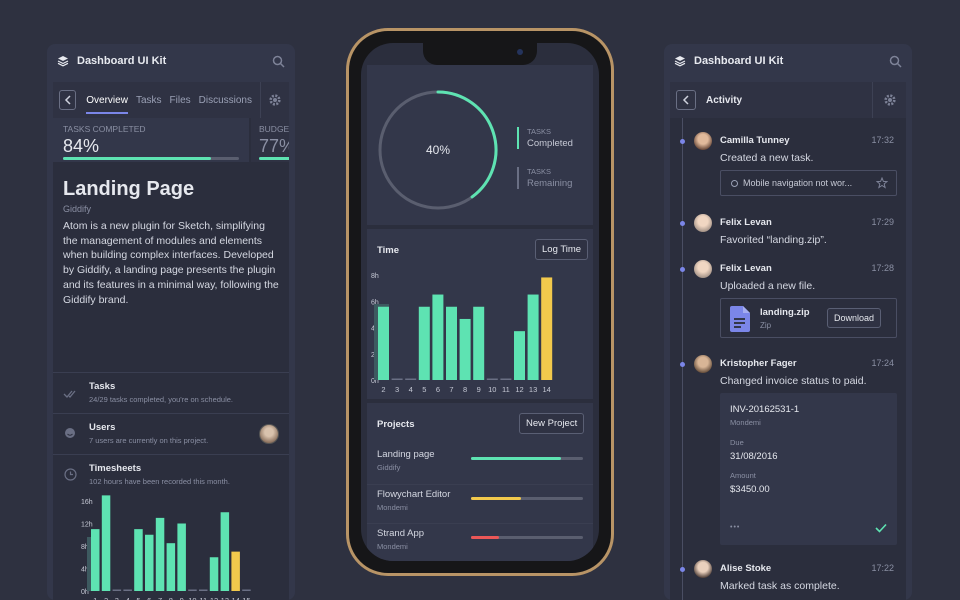 This screenshot has width=960, height=600. I want to click on x-tick-label: 15, so click(246, 598).